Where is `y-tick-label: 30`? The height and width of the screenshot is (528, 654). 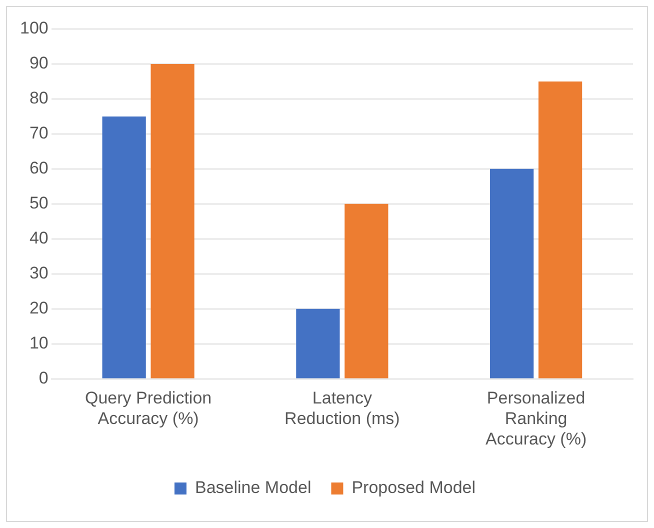 y-tick-label: 30 is located at coordinates (38, 273).